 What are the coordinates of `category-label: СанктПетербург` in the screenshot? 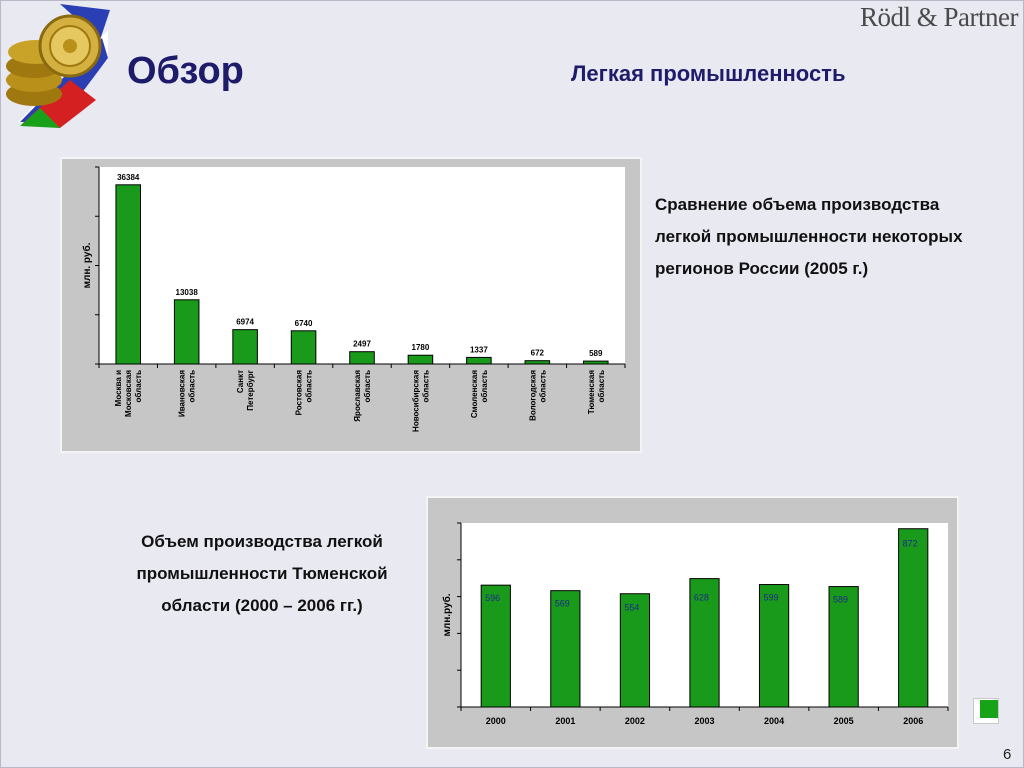 It's located at (245, 389).